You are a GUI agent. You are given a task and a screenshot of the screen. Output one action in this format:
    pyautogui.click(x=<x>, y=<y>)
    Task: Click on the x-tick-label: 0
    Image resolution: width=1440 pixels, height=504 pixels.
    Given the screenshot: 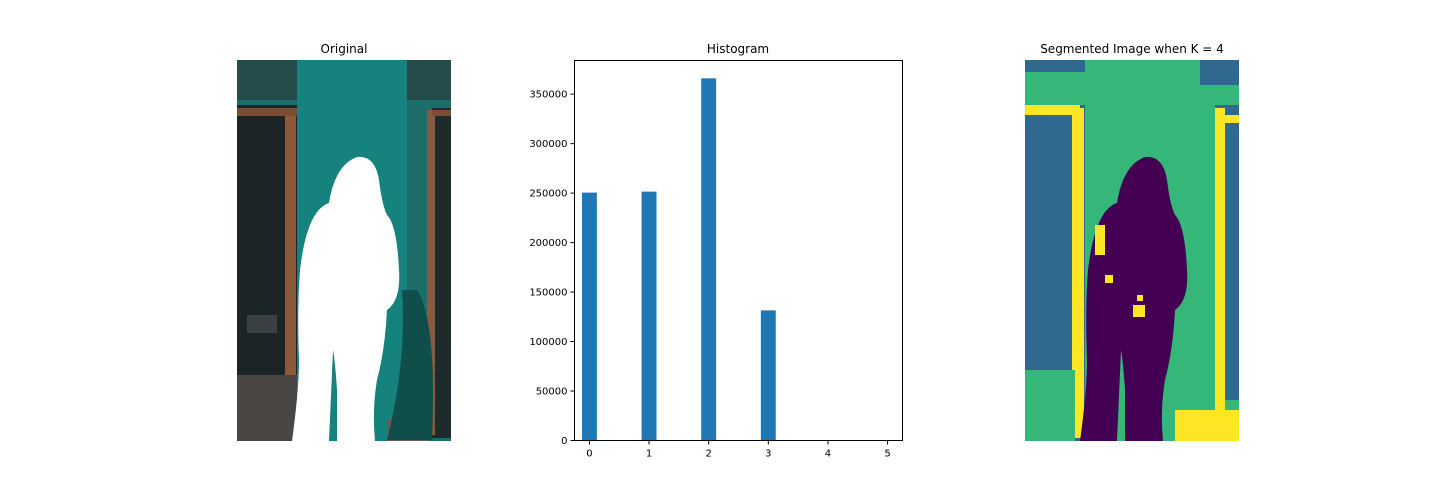 What is the action you would take?
    pyautogui.click(x=589, y=454)
    